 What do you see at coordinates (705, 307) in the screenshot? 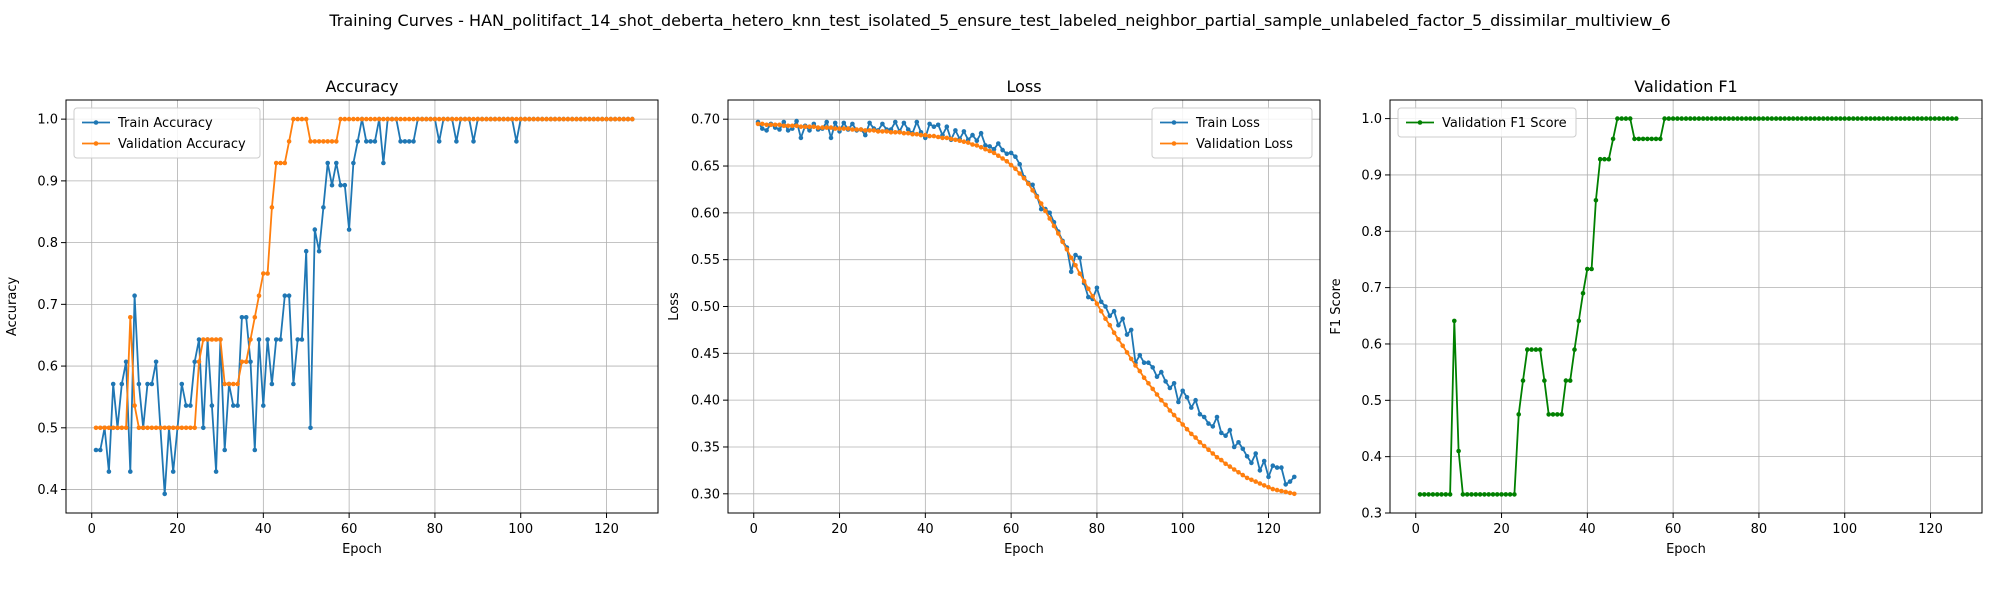
I see `y-tick-label: 0.50` at bounding box center [705, 307].